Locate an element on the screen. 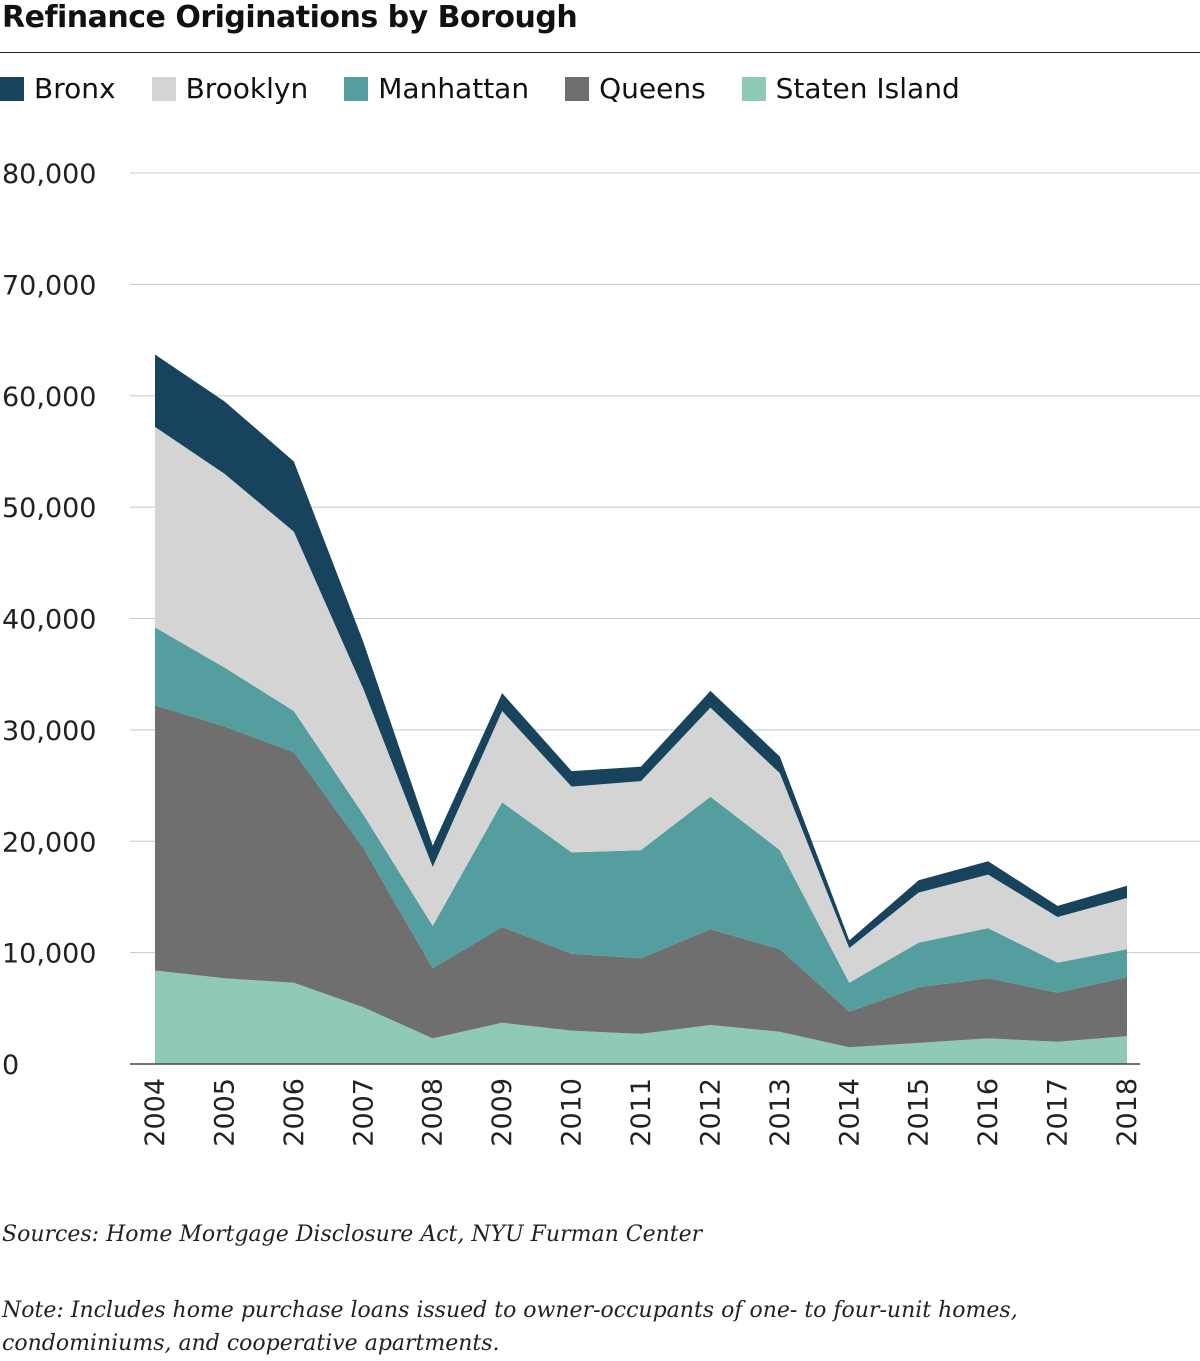 The image size is (1200, 1361). x-tick-label: 2010 is located at coordinates (572, 1112).